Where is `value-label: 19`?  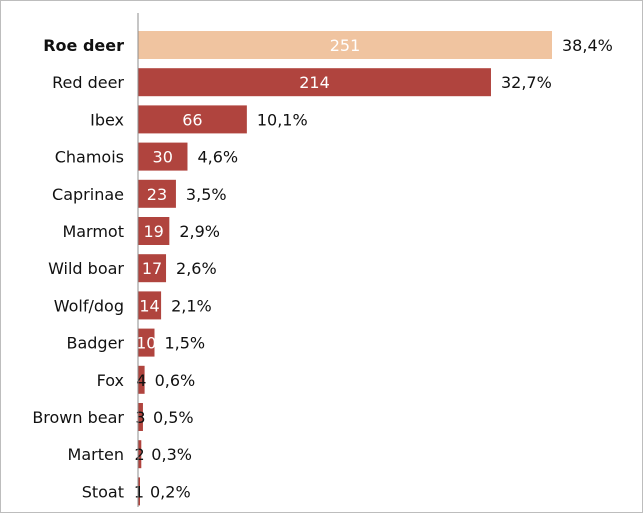 value-label: 19 is located at coordinates (153, 231).